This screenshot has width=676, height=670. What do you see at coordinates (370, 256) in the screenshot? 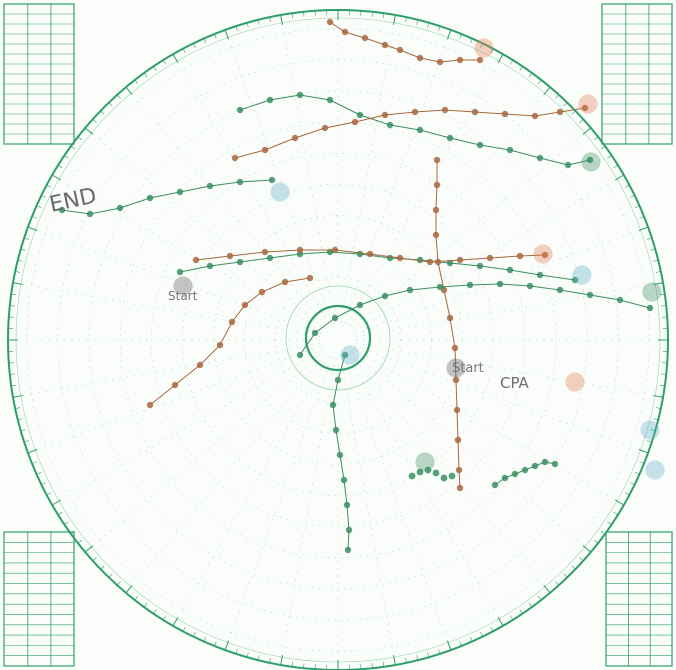
I see `track-mid-brown-line` at bounding box center [370, 256].